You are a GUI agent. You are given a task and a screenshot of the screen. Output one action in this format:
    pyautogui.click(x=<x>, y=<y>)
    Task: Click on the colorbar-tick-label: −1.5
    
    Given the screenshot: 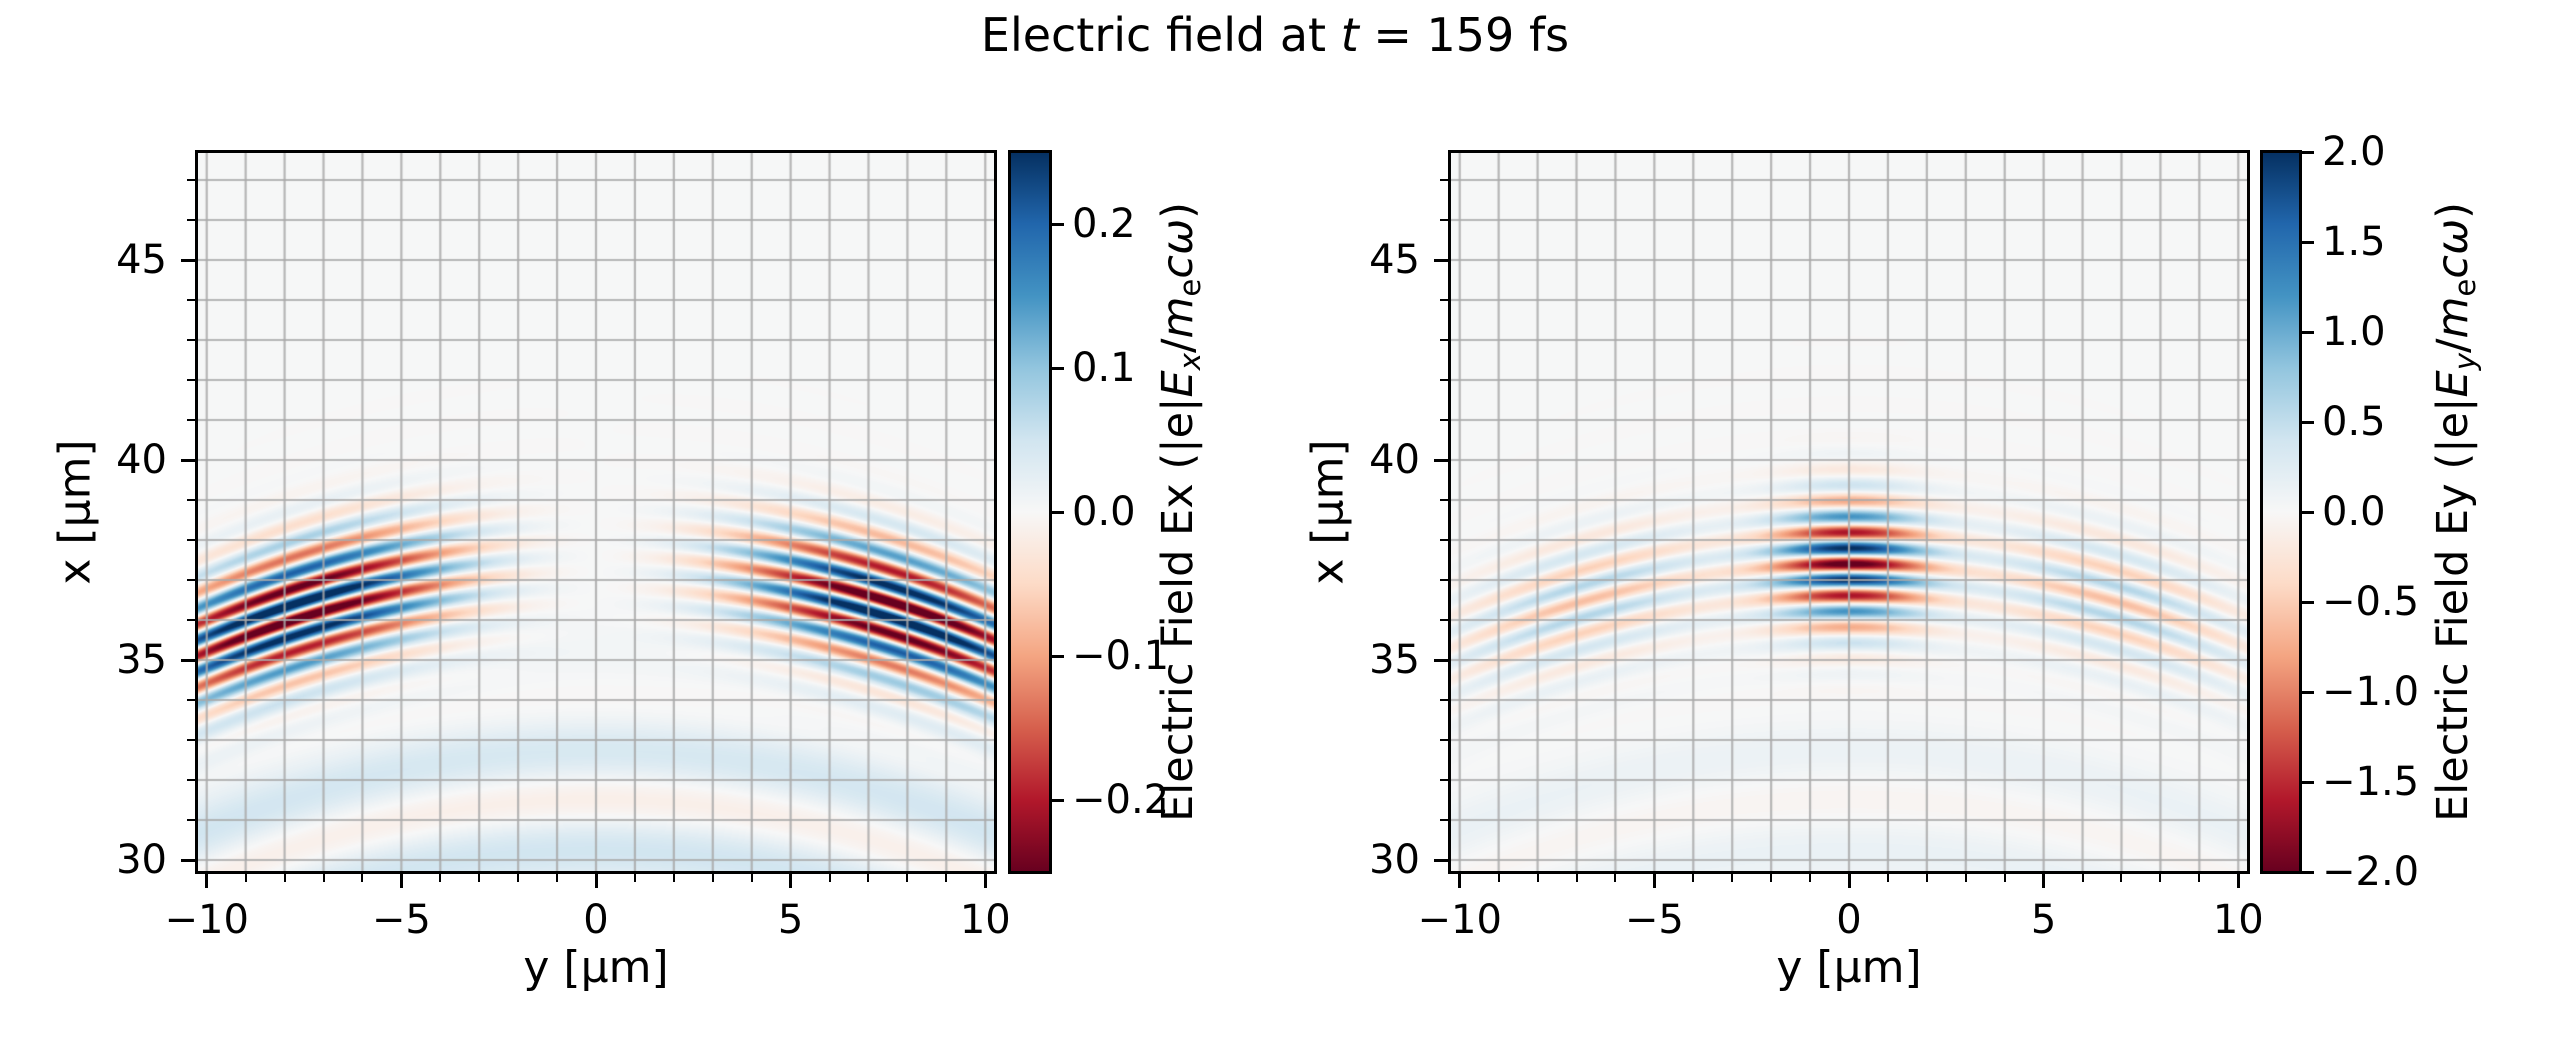 What is the action you would take?
    pyautogui.click(x=2371, y=782)
    